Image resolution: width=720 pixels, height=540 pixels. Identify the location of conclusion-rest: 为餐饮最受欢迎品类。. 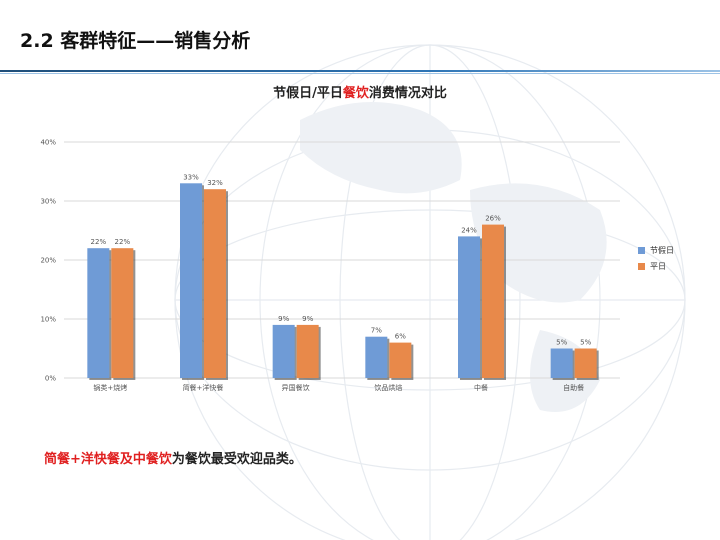
(236, 459).